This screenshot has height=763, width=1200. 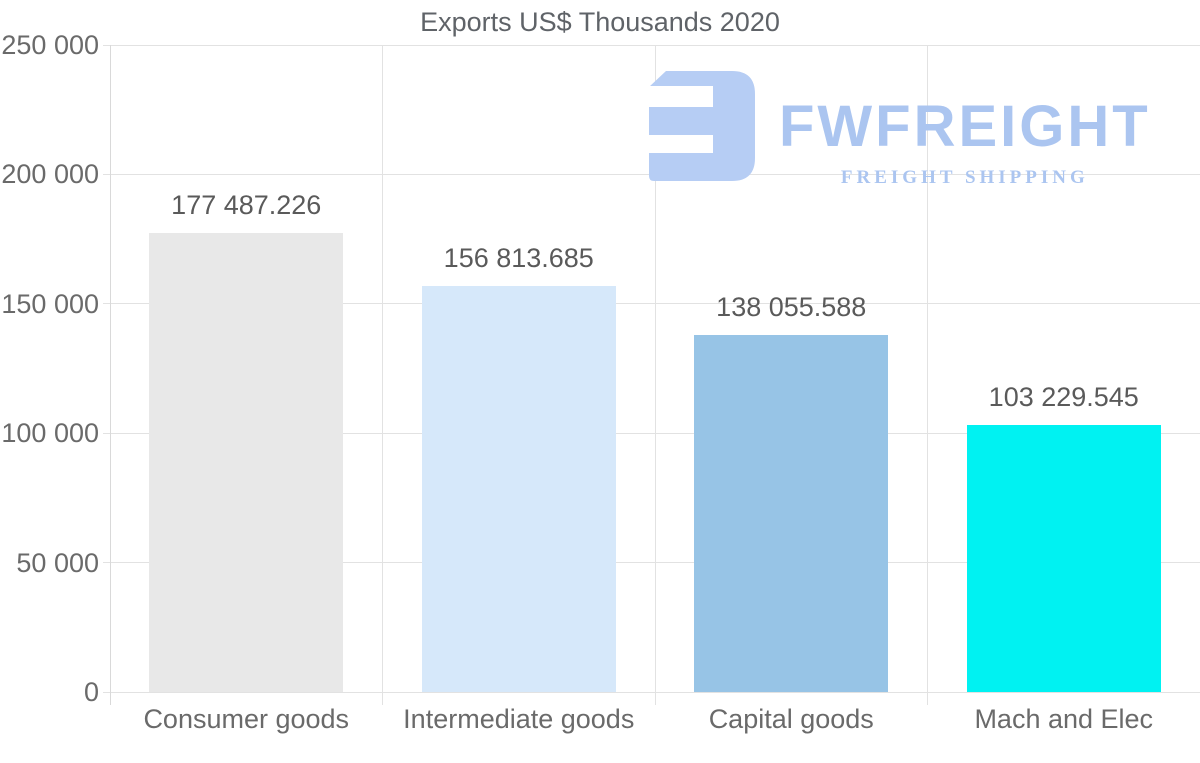 I want to click on watermark-tagline-text: FREIGHT SHIPPING, so click(x=964, y=177).